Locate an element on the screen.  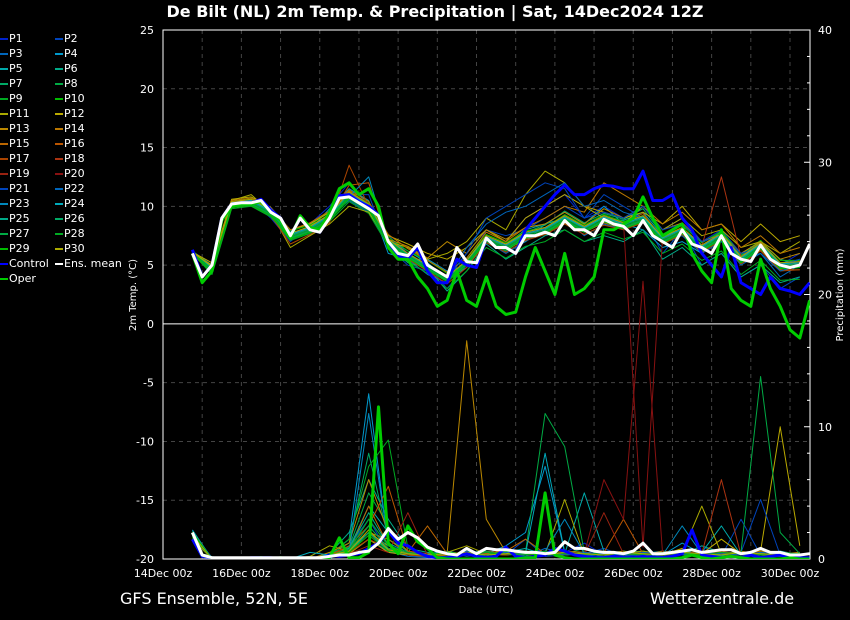
x-tick-label: 24Dec 00z is located at coordinates (555, 573).